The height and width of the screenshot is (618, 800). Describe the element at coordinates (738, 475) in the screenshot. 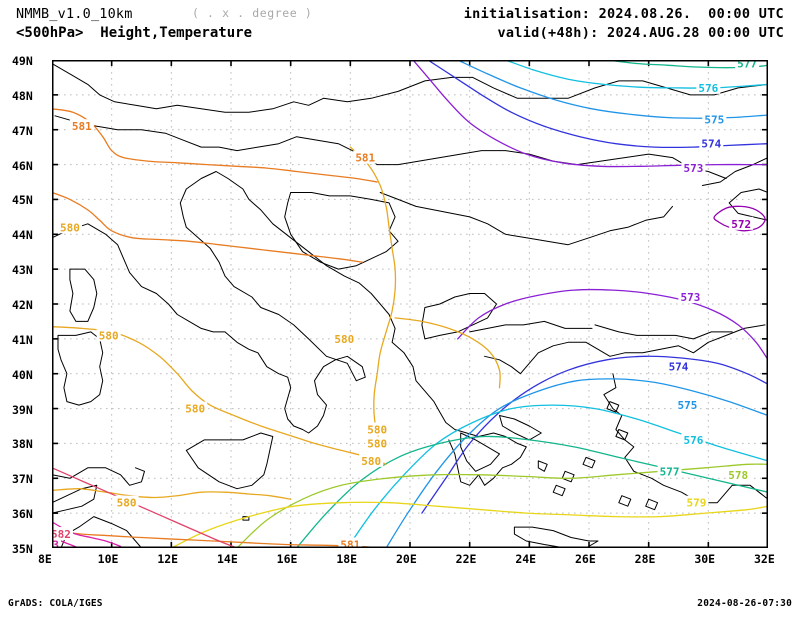

I see `contour-label-578: 578` at that location.